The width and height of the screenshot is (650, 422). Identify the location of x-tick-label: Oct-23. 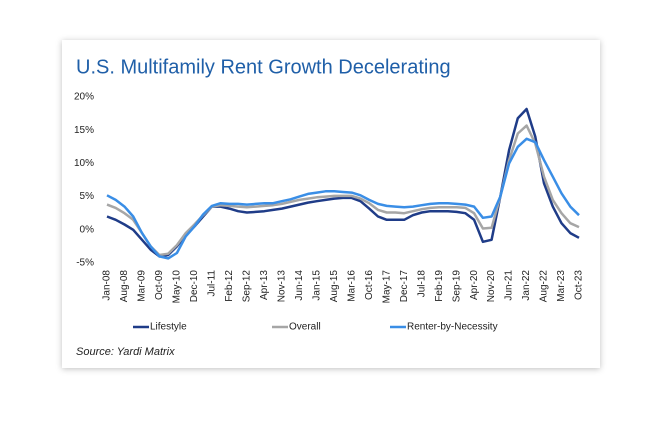
(579, 285).